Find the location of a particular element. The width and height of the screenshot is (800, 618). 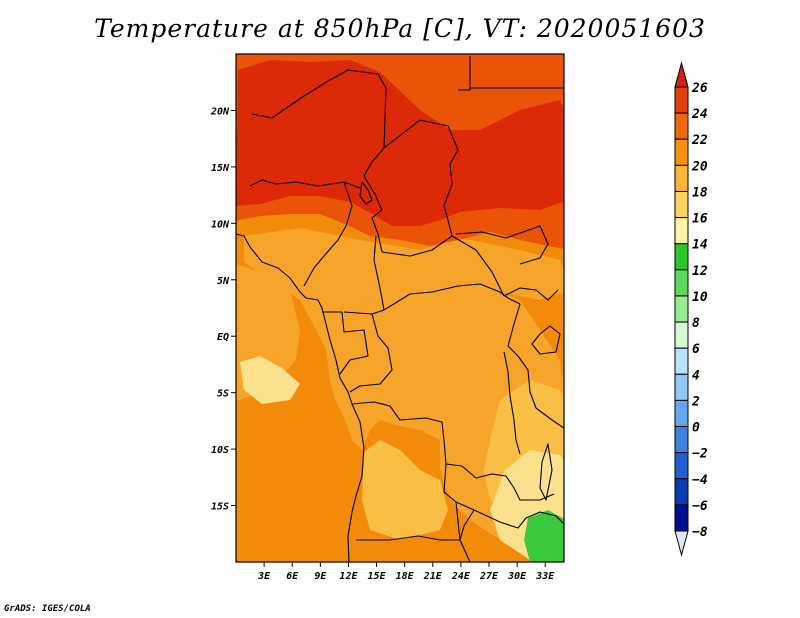

coastline-west is located at coordinates (300, 397).